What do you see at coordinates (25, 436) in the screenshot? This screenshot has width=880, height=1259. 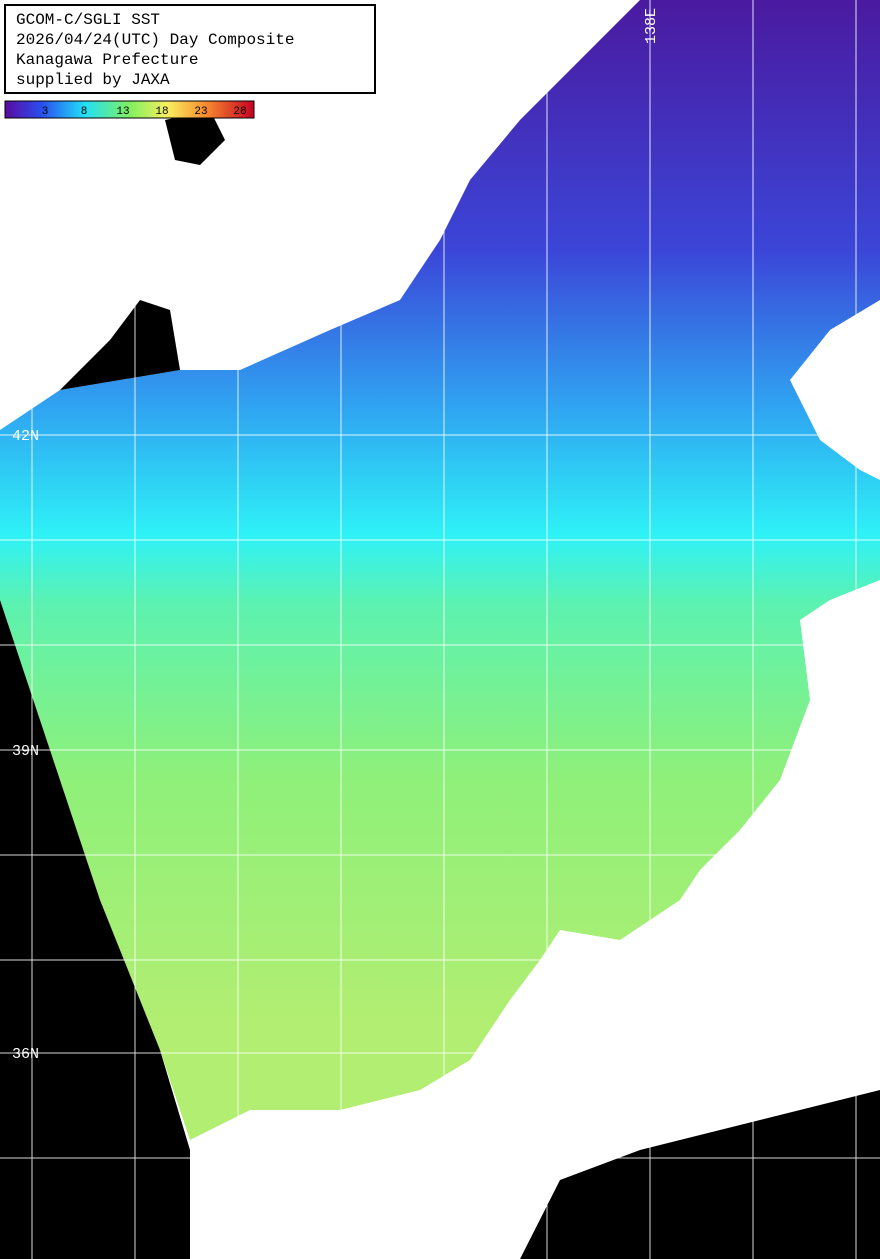 I see `lat-label: 42N` at bounding box center [25, 436].